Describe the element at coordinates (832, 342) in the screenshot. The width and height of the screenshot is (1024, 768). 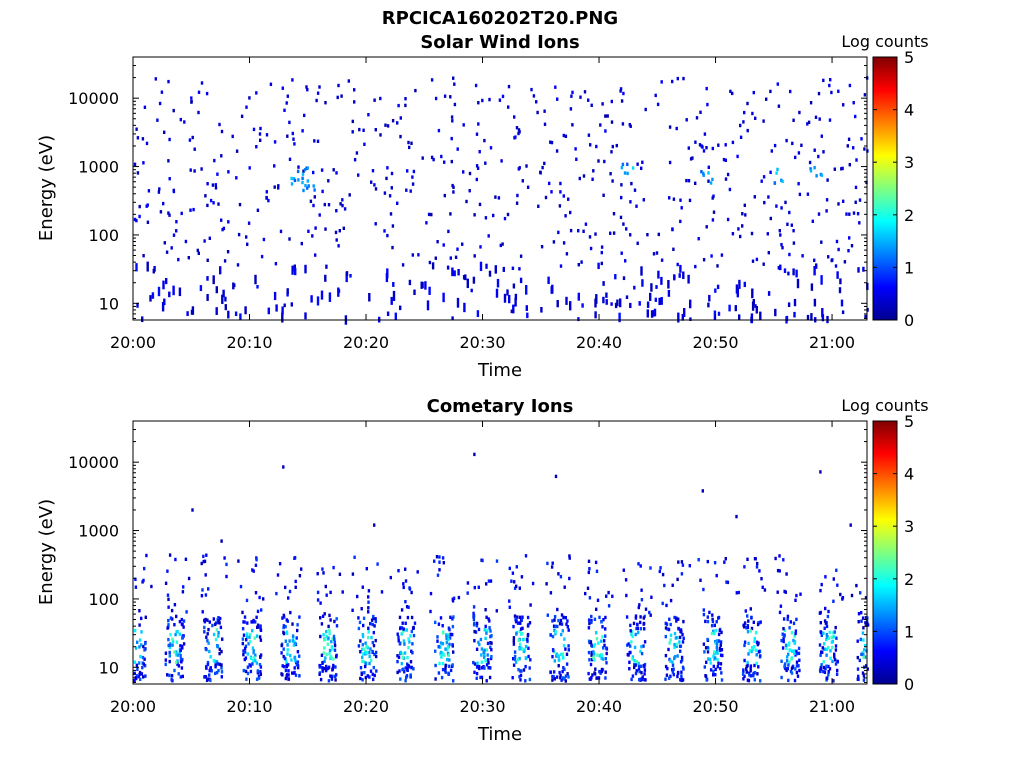
I see `x-tick-label: 21:00` at that location.